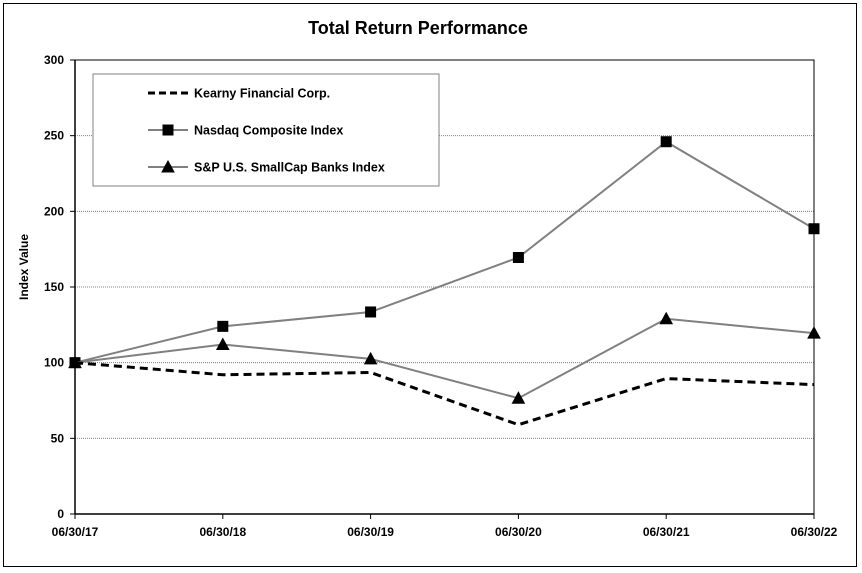 The width and height of the screenshot is (862, 573). I want to click on y-axis-ticks: 0 50 100 150 200 250 300, so click(59, 287).